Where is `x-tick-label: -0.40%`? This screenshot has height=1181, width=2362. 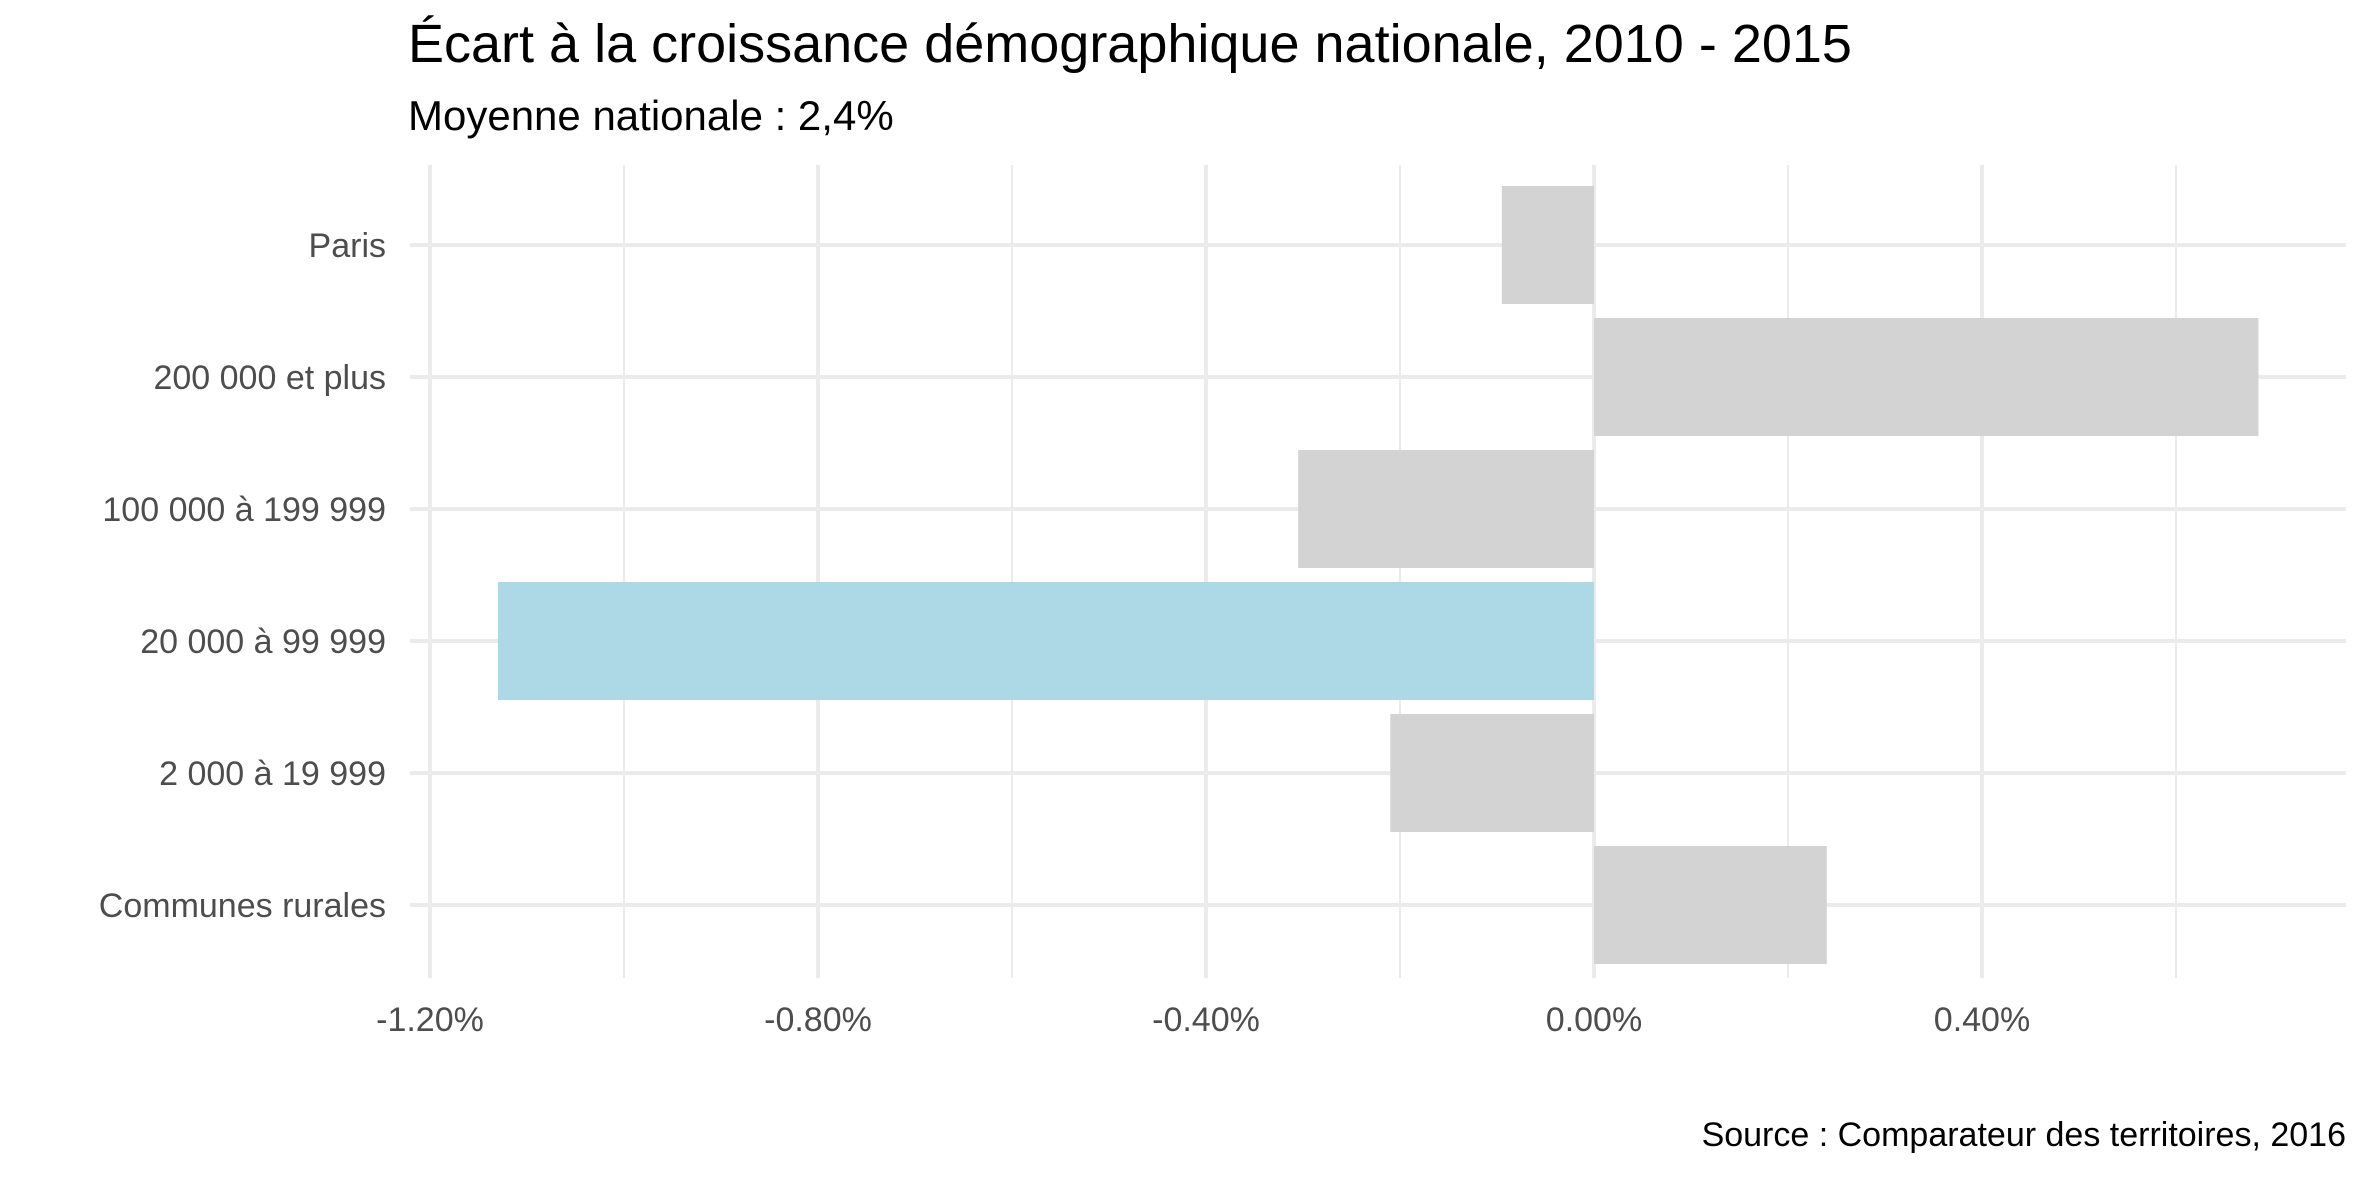 x-tick-label: -0.40% is located at coordinates (1206, 1020).